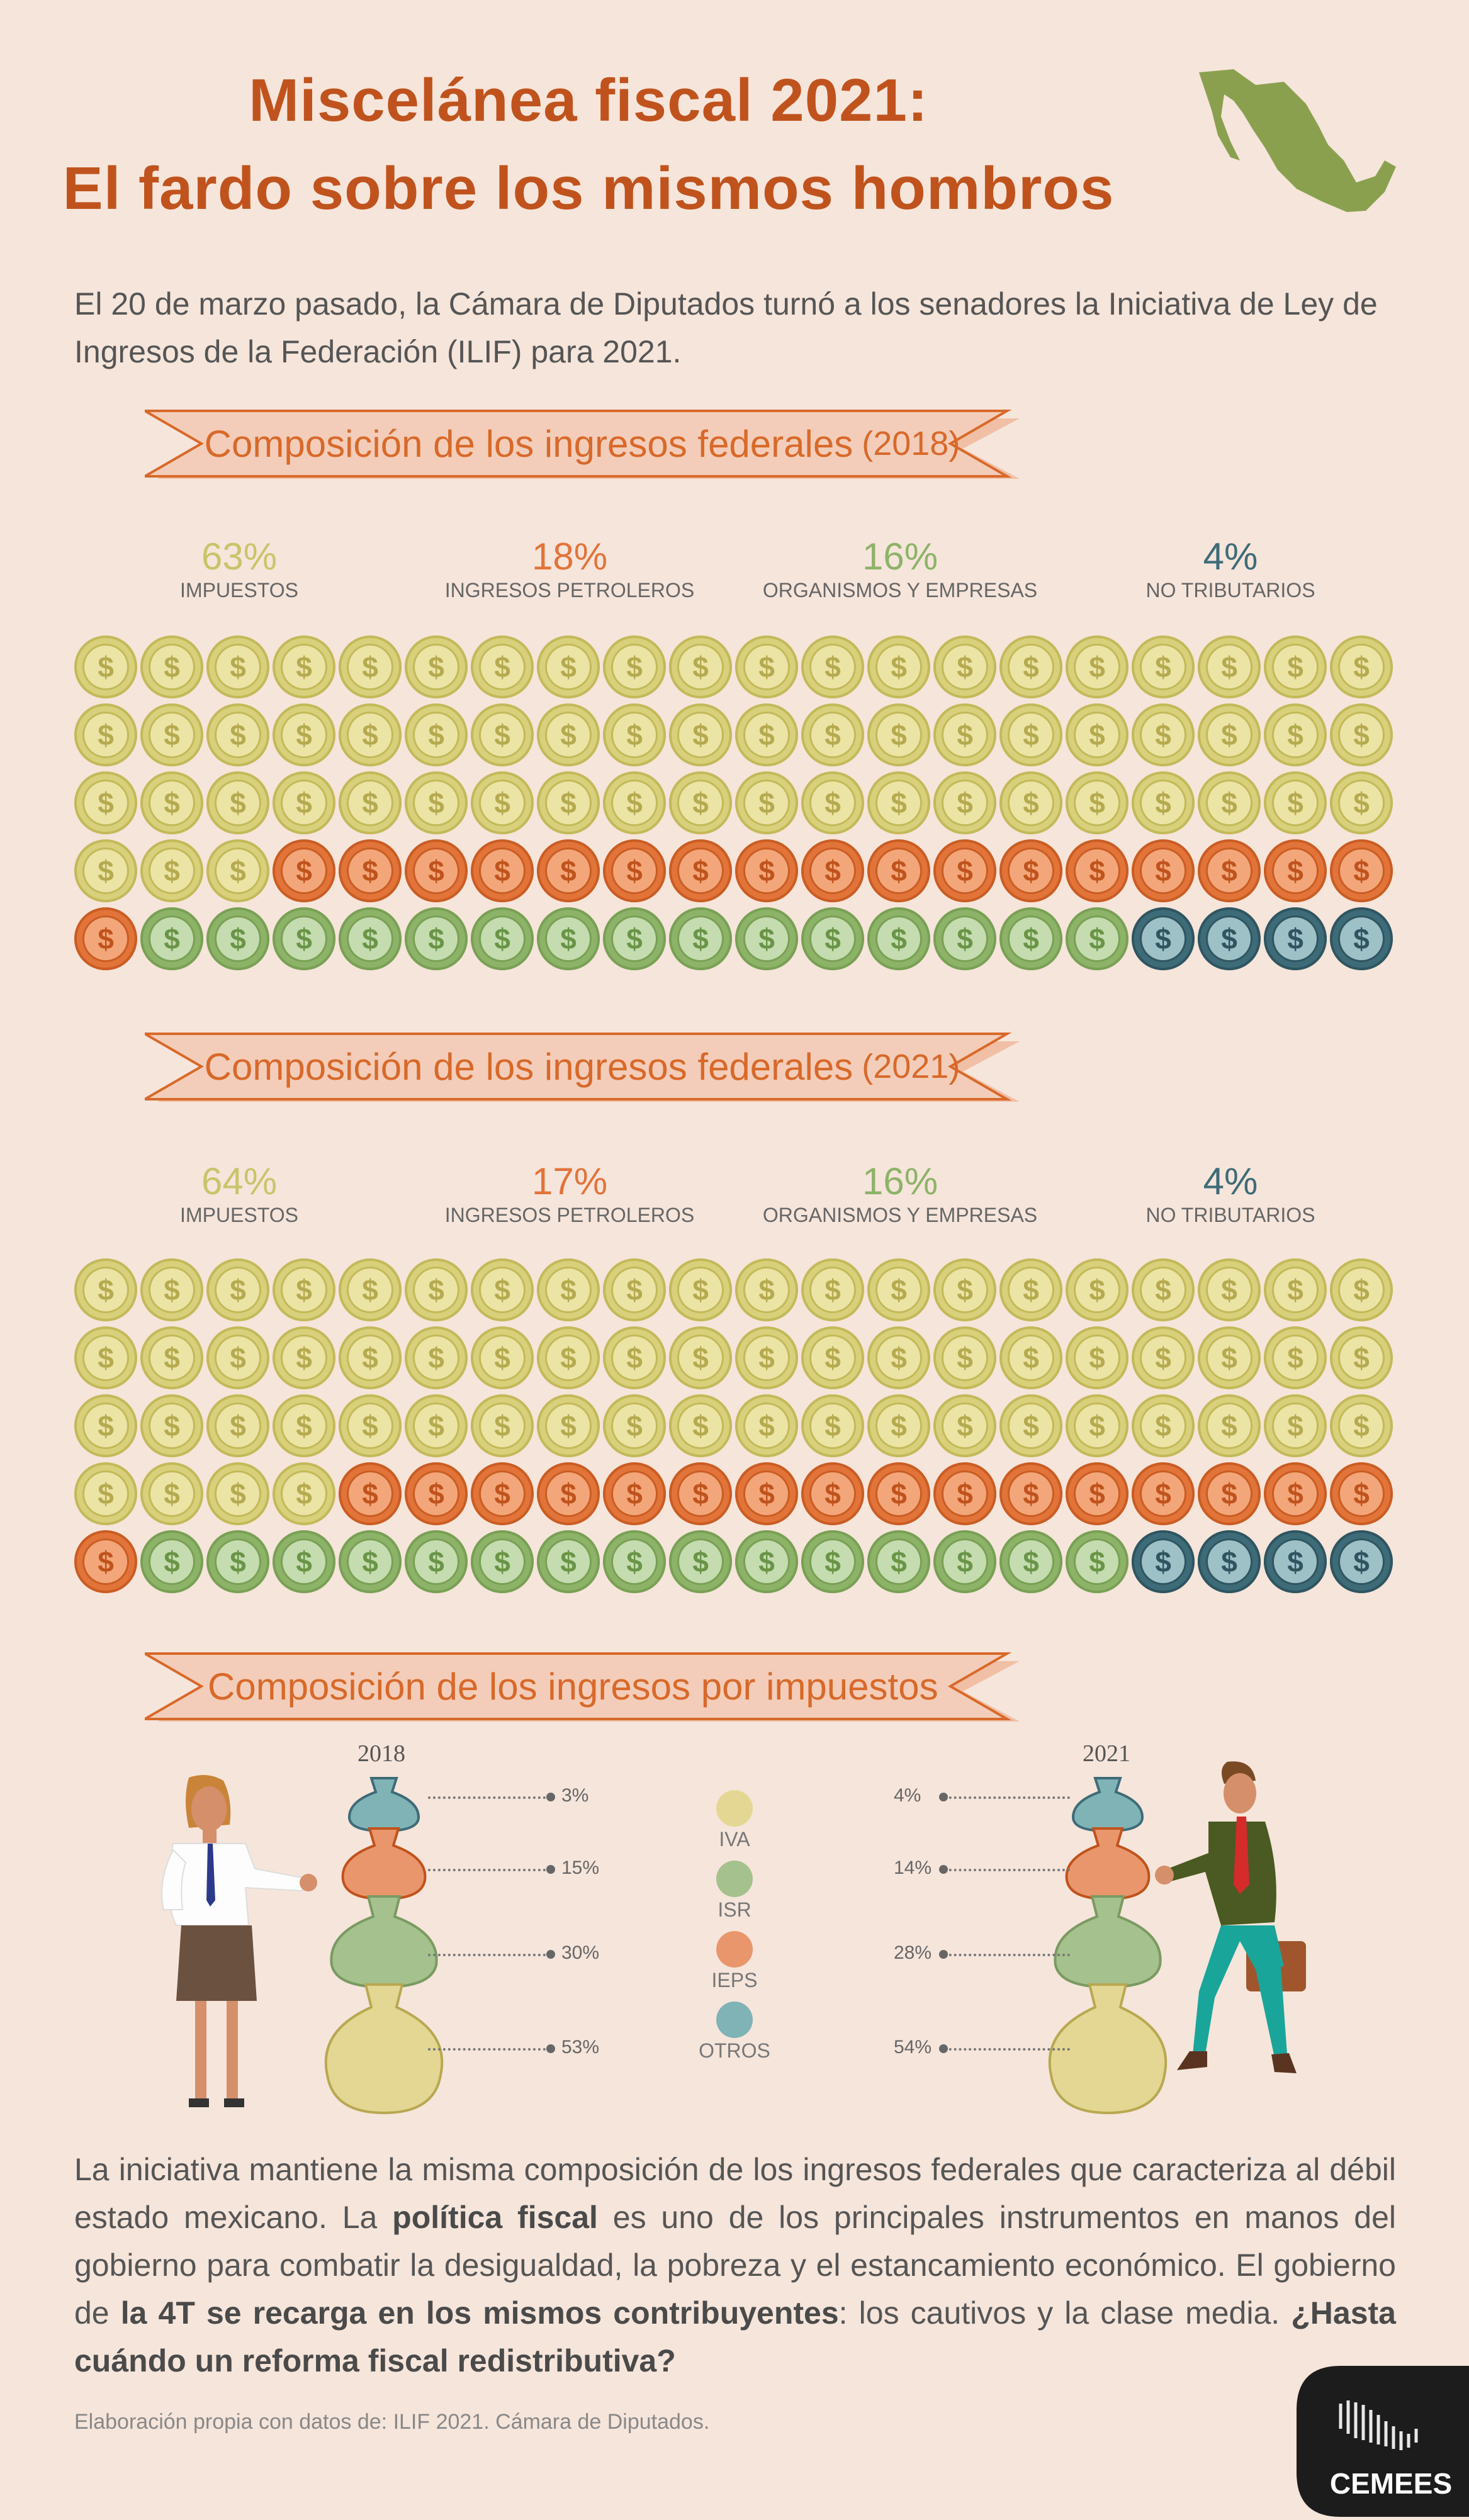 This screenshot has width=1469, height=2520. I want to click on tax-right-ieps-leader, so click(1007, 1870).